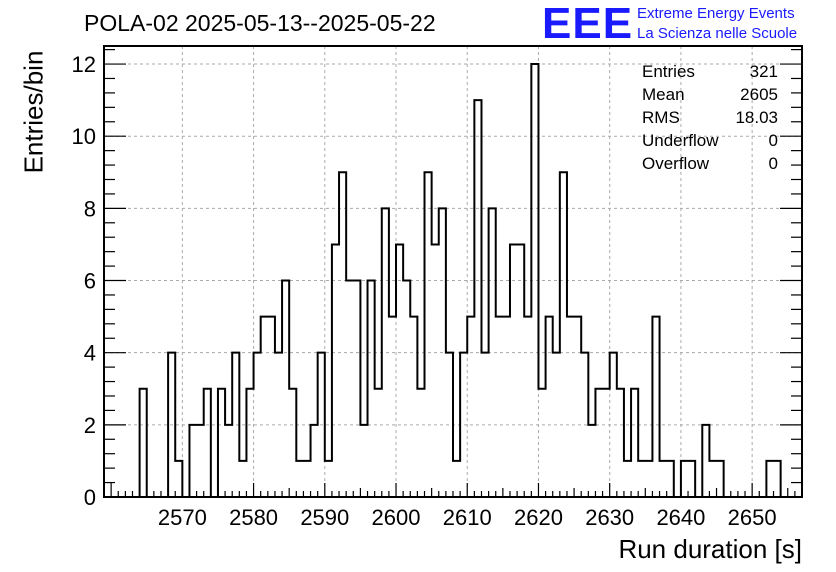 This screenshot has height=572, width=836. I want to click on stats-row-underflow: Underflow 0, so click(710, 140).